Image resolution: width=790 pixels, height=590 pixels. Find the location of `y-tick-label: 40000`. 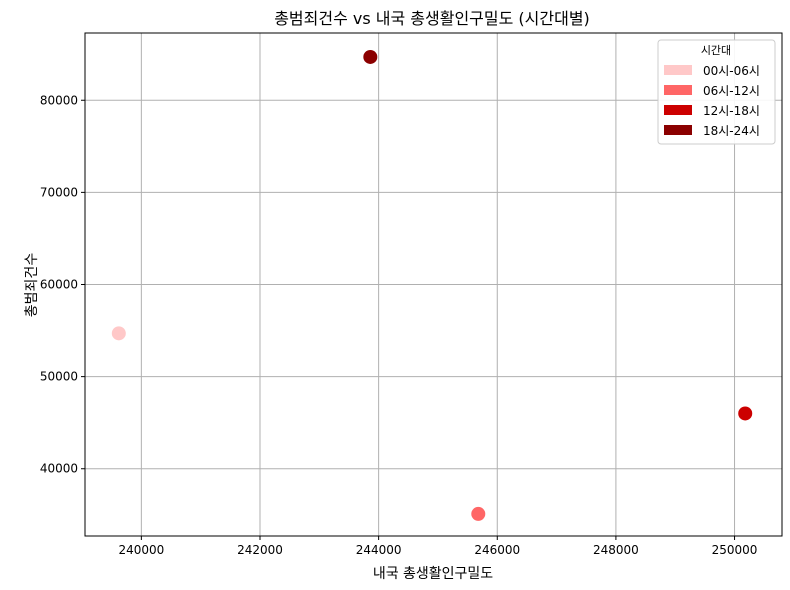

y-tick-label: 40000 is located at coordinates (59, 469).